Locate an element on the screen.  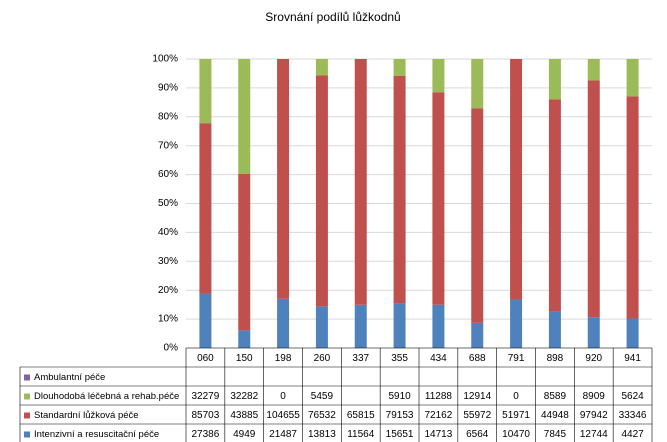
table-cell: 33346 is located at coordinates (633, 415).